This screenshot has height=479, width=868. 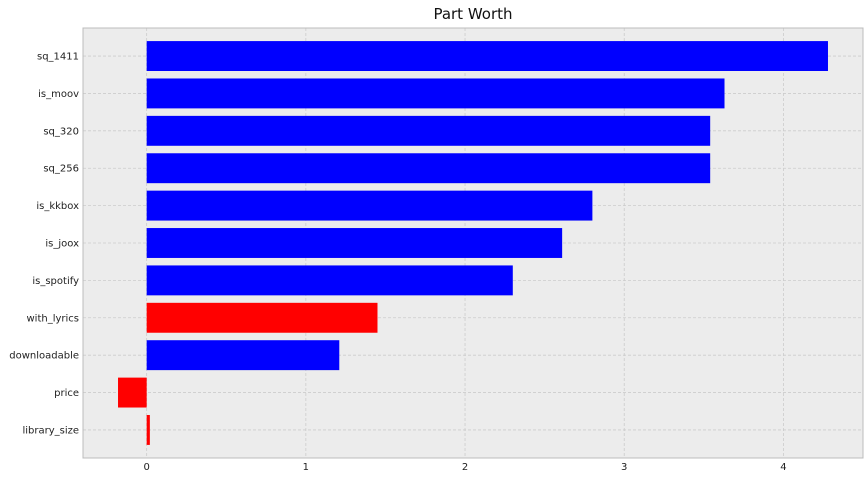 What do you see at coordinates (58, 57) in the screenshot?
I see `y-tick-label: sq_1411` at bounding box center [58, 57].